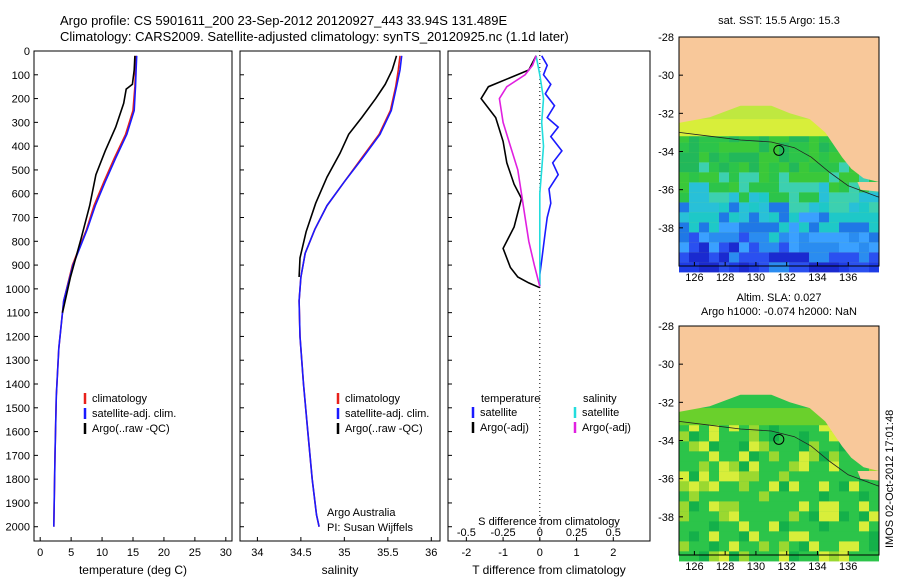 The image size is (900, 580). What do you see at coordinates (613, 533) in the screenshot?
I see `sal-diff-x-tick-label: 0.5` at bounding box center [613, 533].